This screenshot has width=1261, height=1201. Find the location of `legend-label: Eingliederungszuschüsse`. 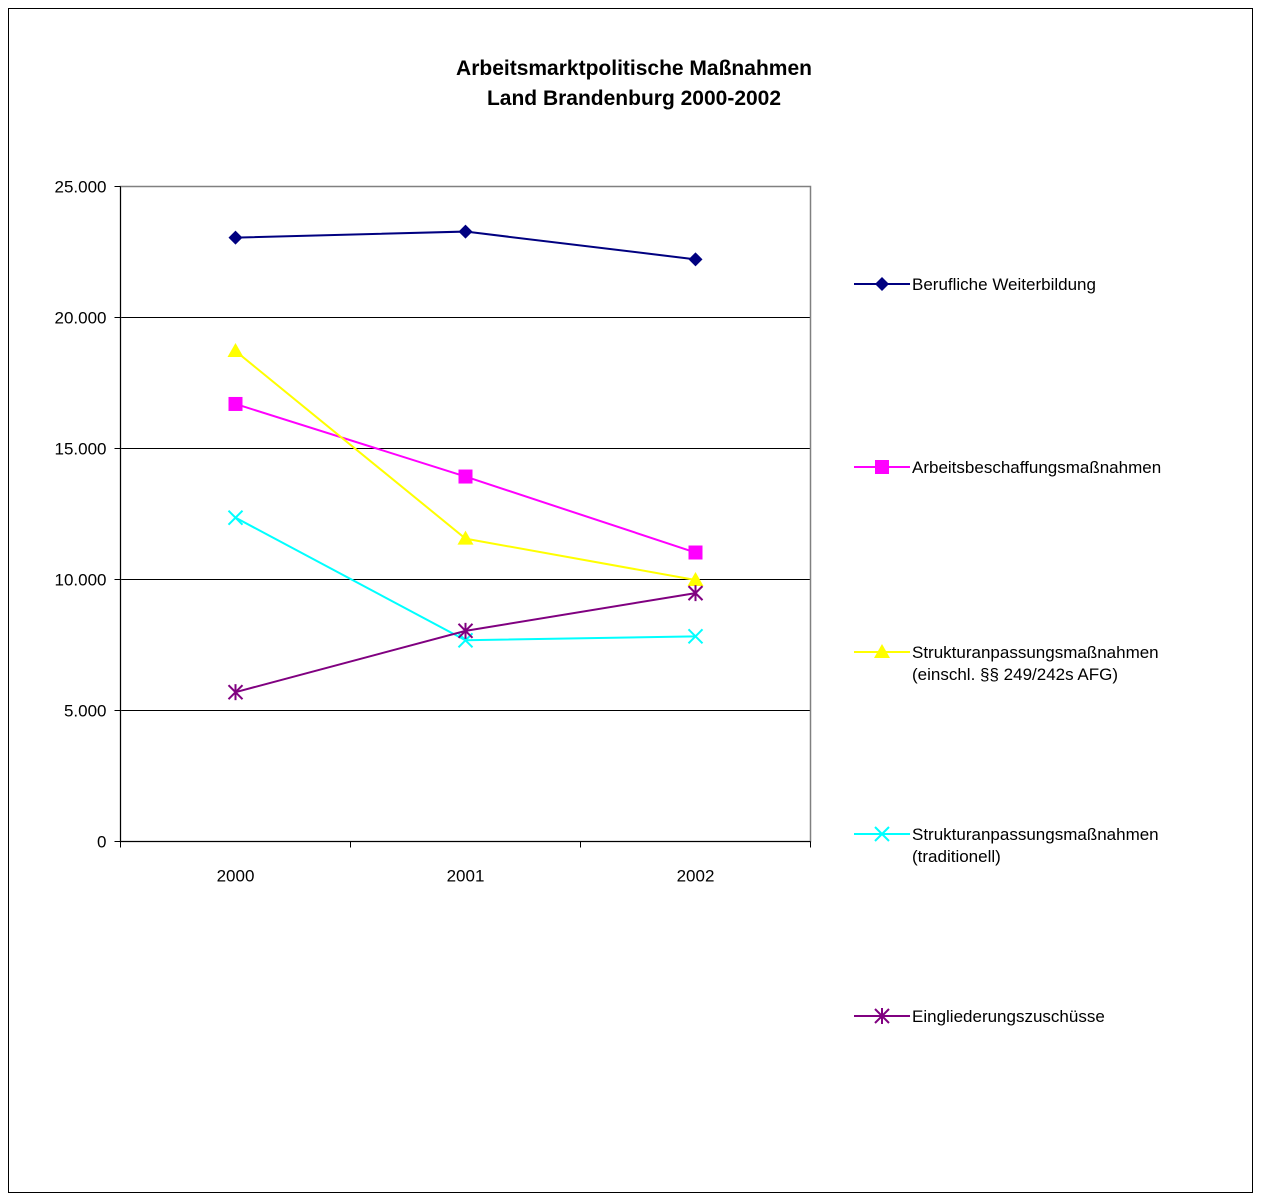

legend-label: Eingliederungszuschüsse is located at coordinates (1008, 1016).